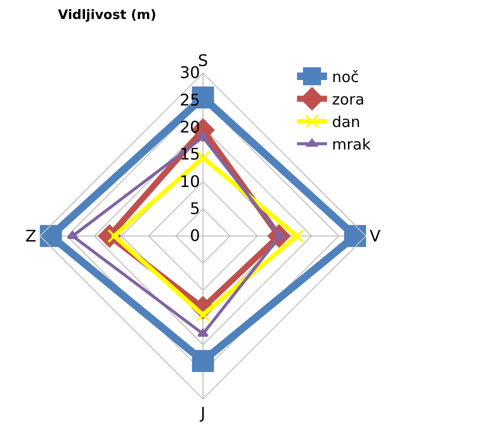 This screenshot has height=442, width=486. I want to click on y-tick-label: 0, so click(195, 236).